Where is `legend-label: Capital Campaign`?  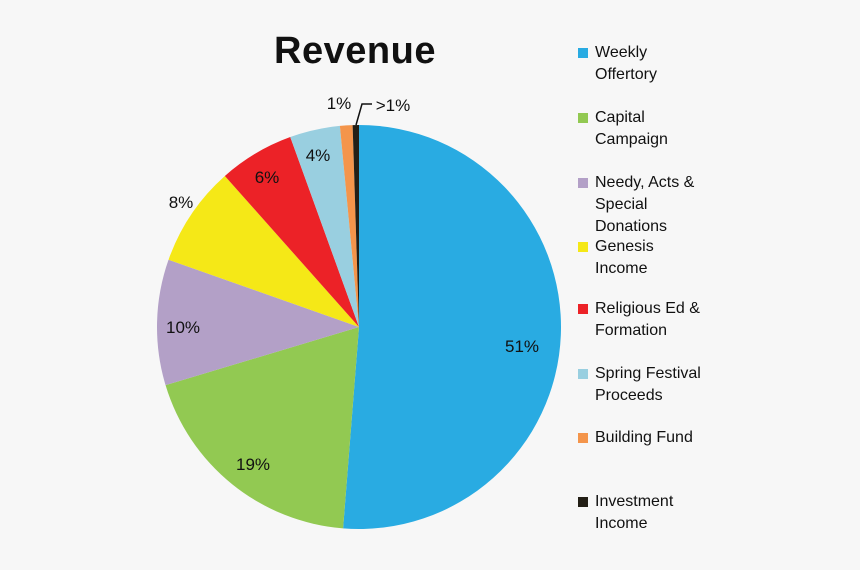
legend-label: Capital Campaign is located at coordinates (631, 128).